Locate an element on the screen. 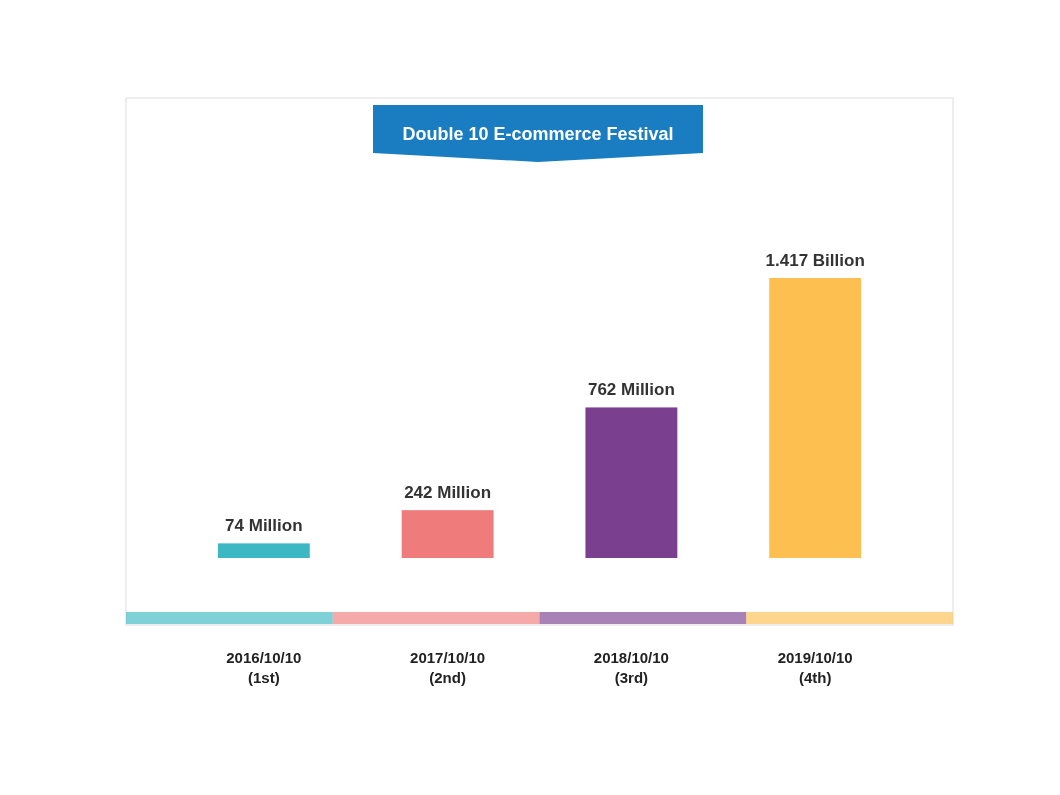 The image size is (1060, 795). data-label: 762 Million is located at coordinates (631, 390).